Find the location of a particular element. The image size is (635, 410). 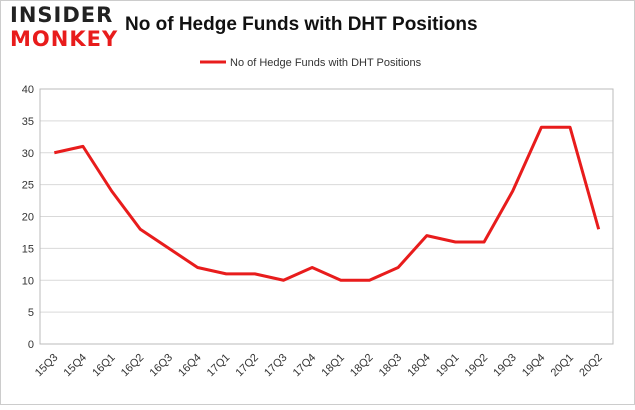

y-tick-label: 15 is located at coordinates (28, 249).